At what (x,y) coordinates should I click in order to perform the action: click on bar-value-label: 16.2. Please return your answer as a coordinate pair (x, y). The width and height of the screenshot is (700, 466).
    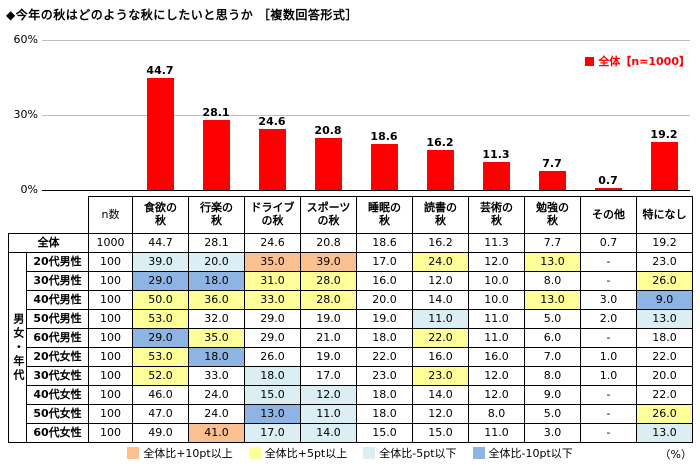
    Looking at the image, I should click on (440, 142).